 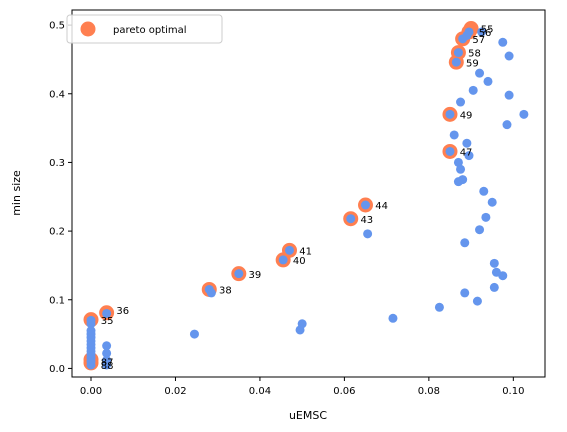 What do you see at coordinates (57, 369) in the screenshot?
I see `y-tick-label: 0.0` at bounding box center [57, 369].